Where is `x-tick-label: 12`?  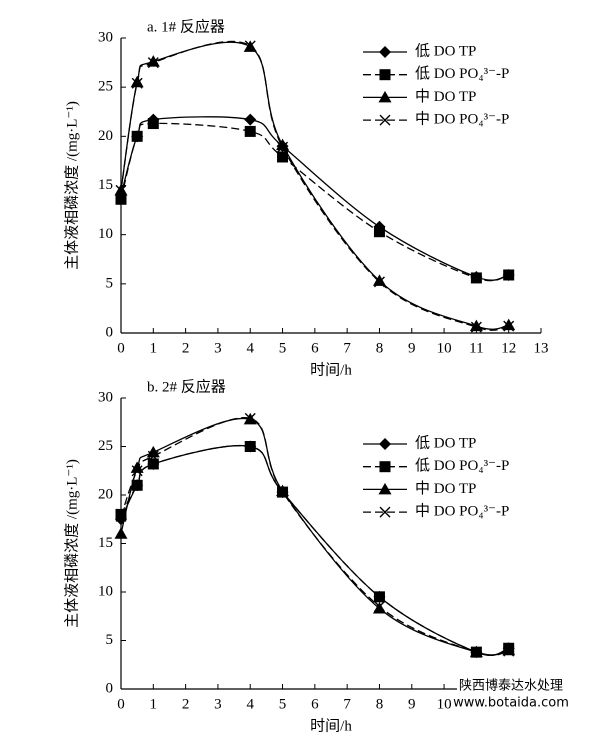
x-tick-label: 12 is located at coordinates (508, 348).